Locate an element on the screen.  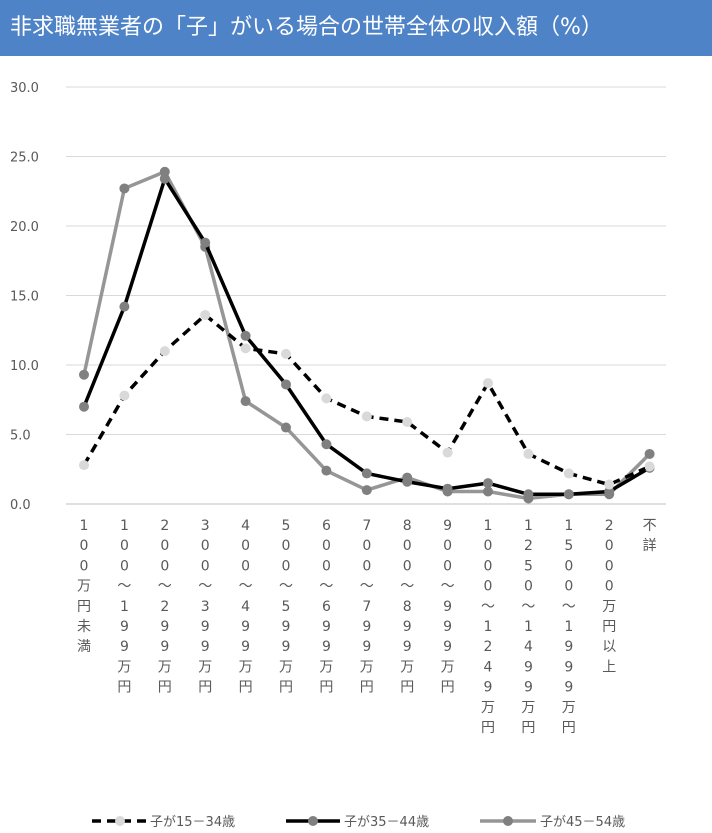
x-tick-char: 以 is located at coordinates (609, 647).